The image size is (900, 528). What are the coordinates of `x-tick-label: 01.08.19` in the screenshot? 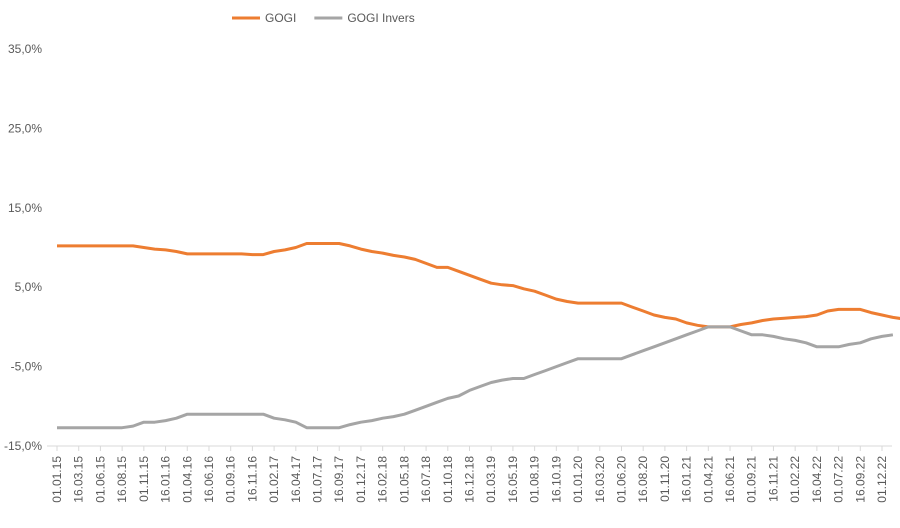 It's located at (535, 479).